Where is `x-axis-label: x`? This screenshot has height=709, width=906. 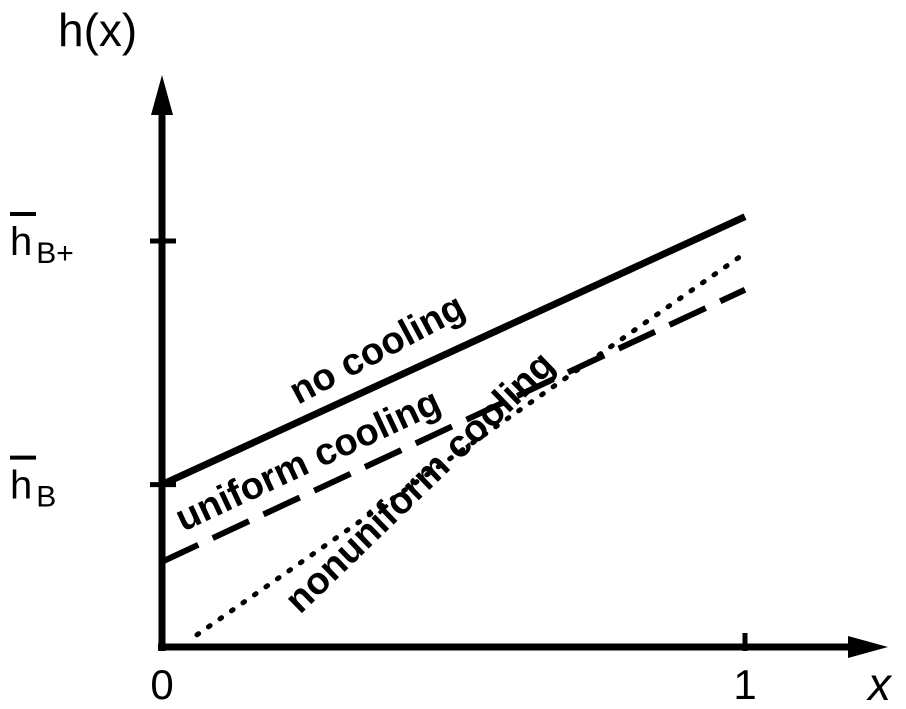
x-axis-label: x is located at coordinates (879, 683).